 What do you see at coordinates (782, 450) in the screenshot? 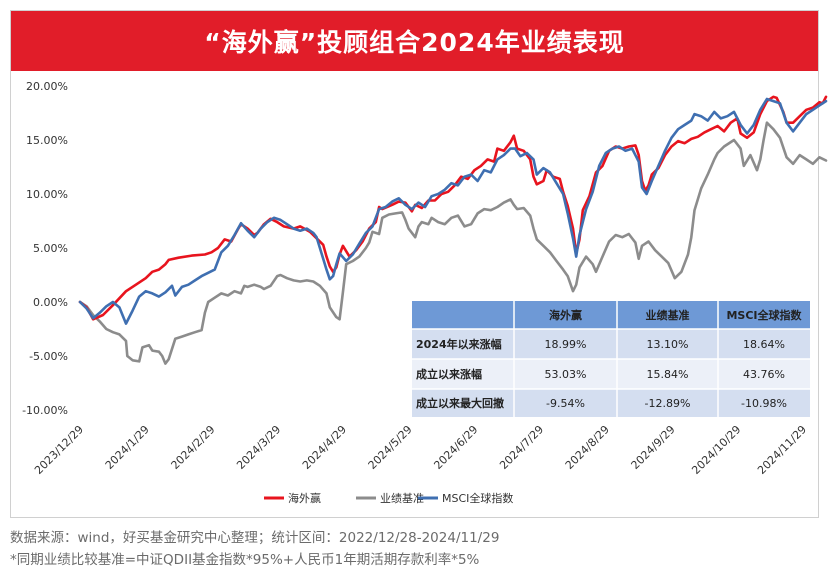
I see `x-tick-label: 2024/11/29` at bounding box center [782, 450].